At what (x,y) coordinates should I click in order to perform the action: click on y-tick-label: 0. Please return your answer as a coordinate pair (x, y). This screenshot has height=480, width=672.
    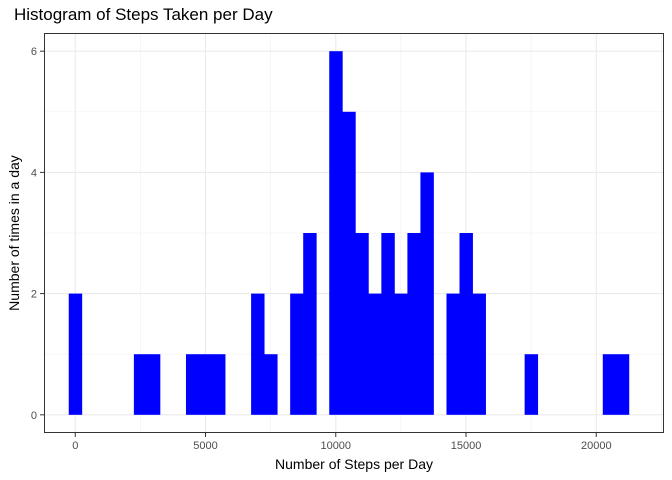
    Looking at the image, I should click on (34, 416).